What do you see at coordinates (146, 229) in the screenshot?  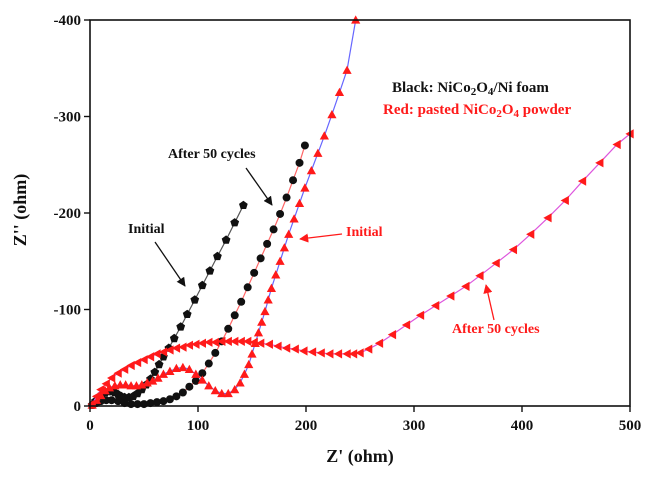 I see `annotation-black-initial: Initial` at bounding box center [146, 229].